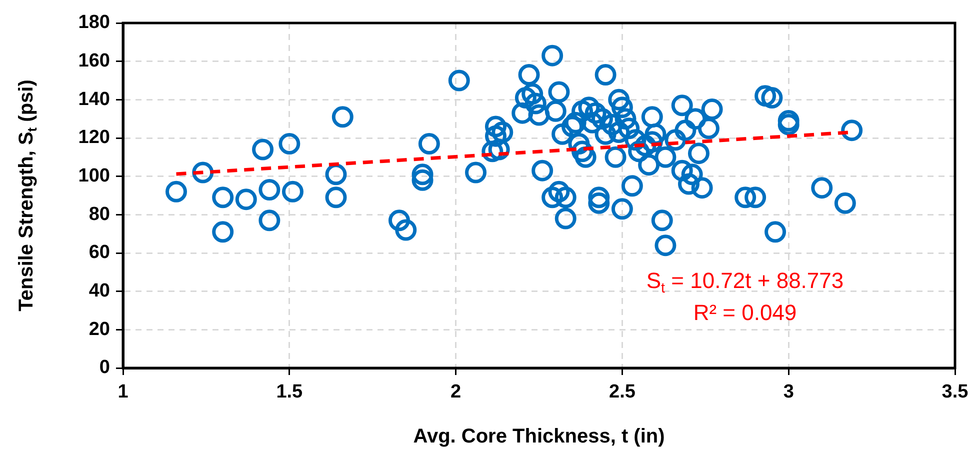  I want to click on y-tick-label: 140, so click(94, 99).